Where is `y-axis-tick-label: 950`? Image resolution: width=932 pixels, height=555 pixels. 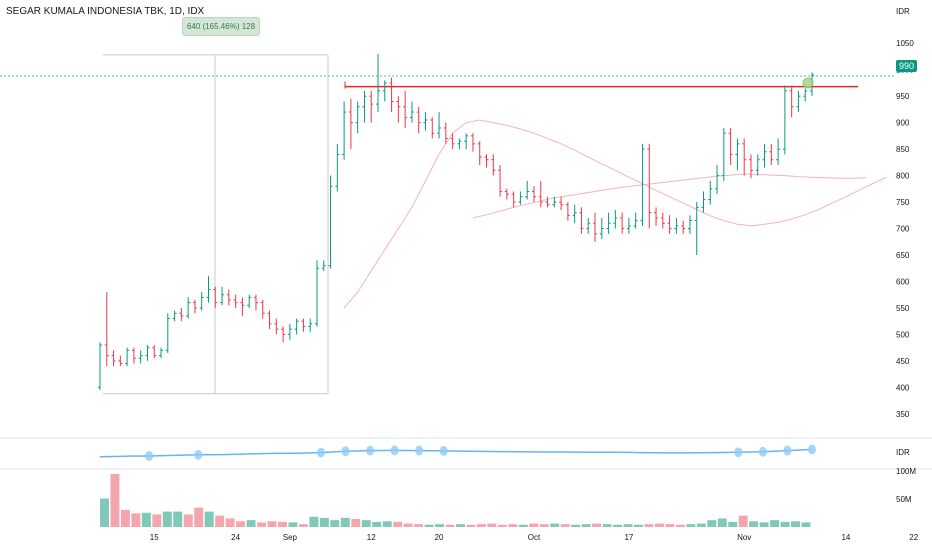
y-axis-tick-label: 950 is located at coordinates (903, 96).